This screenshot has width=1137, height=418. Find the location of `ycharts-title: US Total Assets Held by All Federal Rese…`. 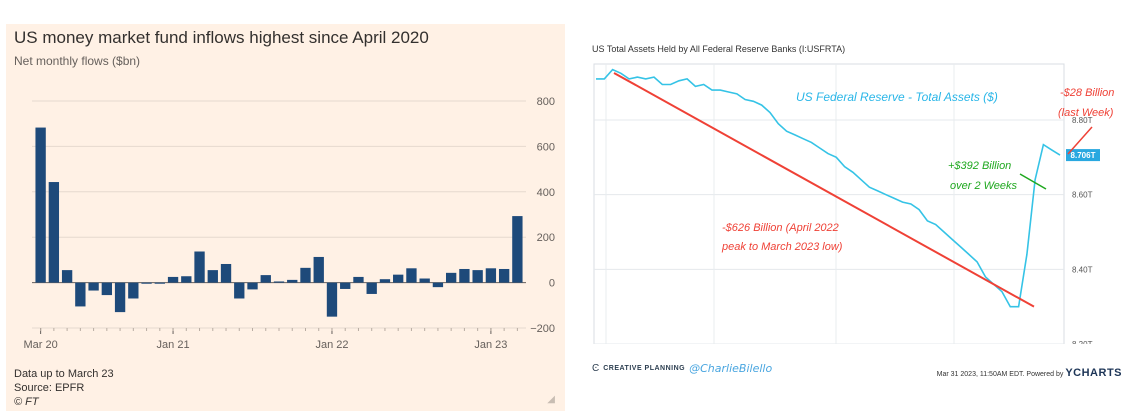

ycharts-title: US Total Assets Held by All Federal Rese… is located at coordinates (719, 49).